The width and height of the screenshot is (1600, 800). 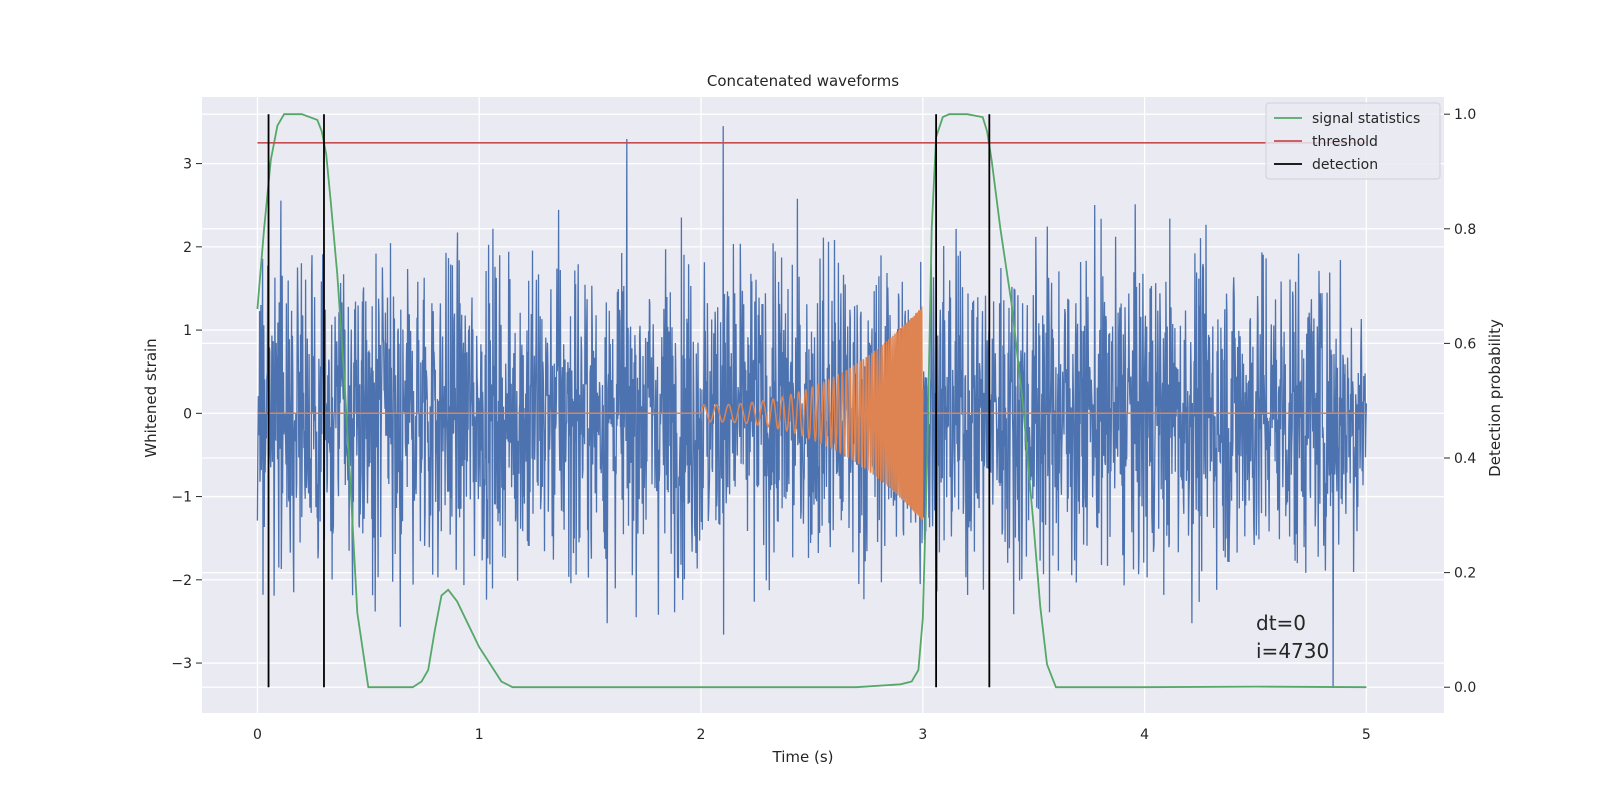 What do you see at coordinates (803, 757) in the screenshot?
I see `x-axis-label: Time (s)` at bounding box center [803, 757].